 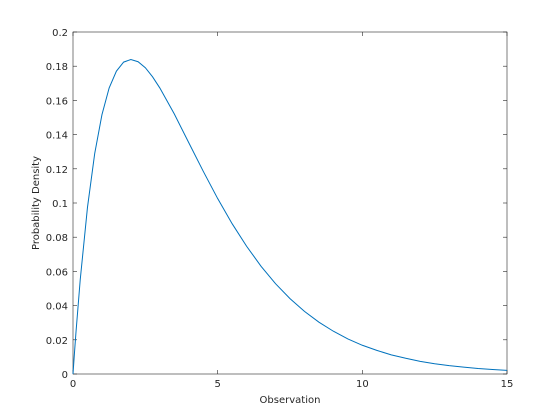 What do you see at coordinates (60, 33) in the screenshot?
I see `y-tick-label: 0.2` at bounding box center [60, 33].